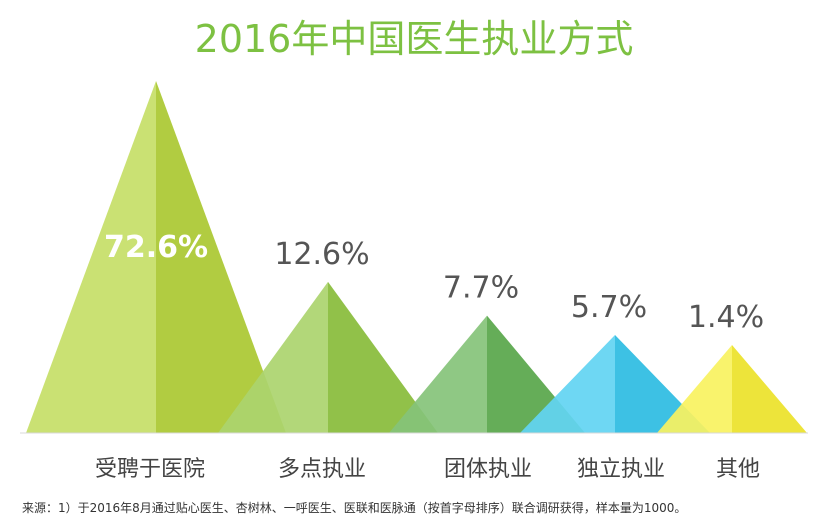 The width and height of the screenshot is (814, 520). Describe the element at coordinates (221, 257) in the screenshot. I see `peak-1-right-face` at that location.